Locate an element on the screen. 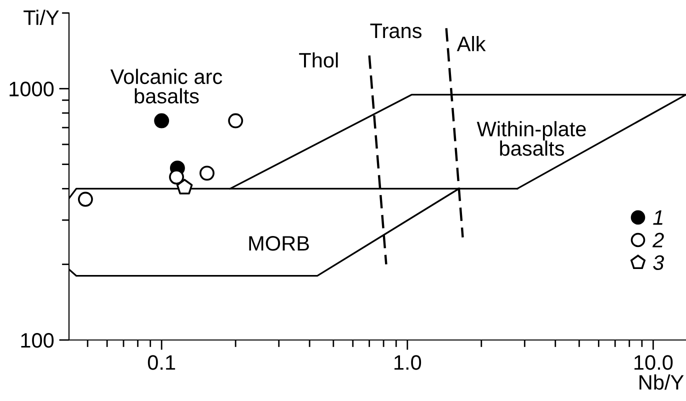 Image resolution: width=686 pixels, height=401 pixels. legend-label: 2 is located at coordinates (658, 240).